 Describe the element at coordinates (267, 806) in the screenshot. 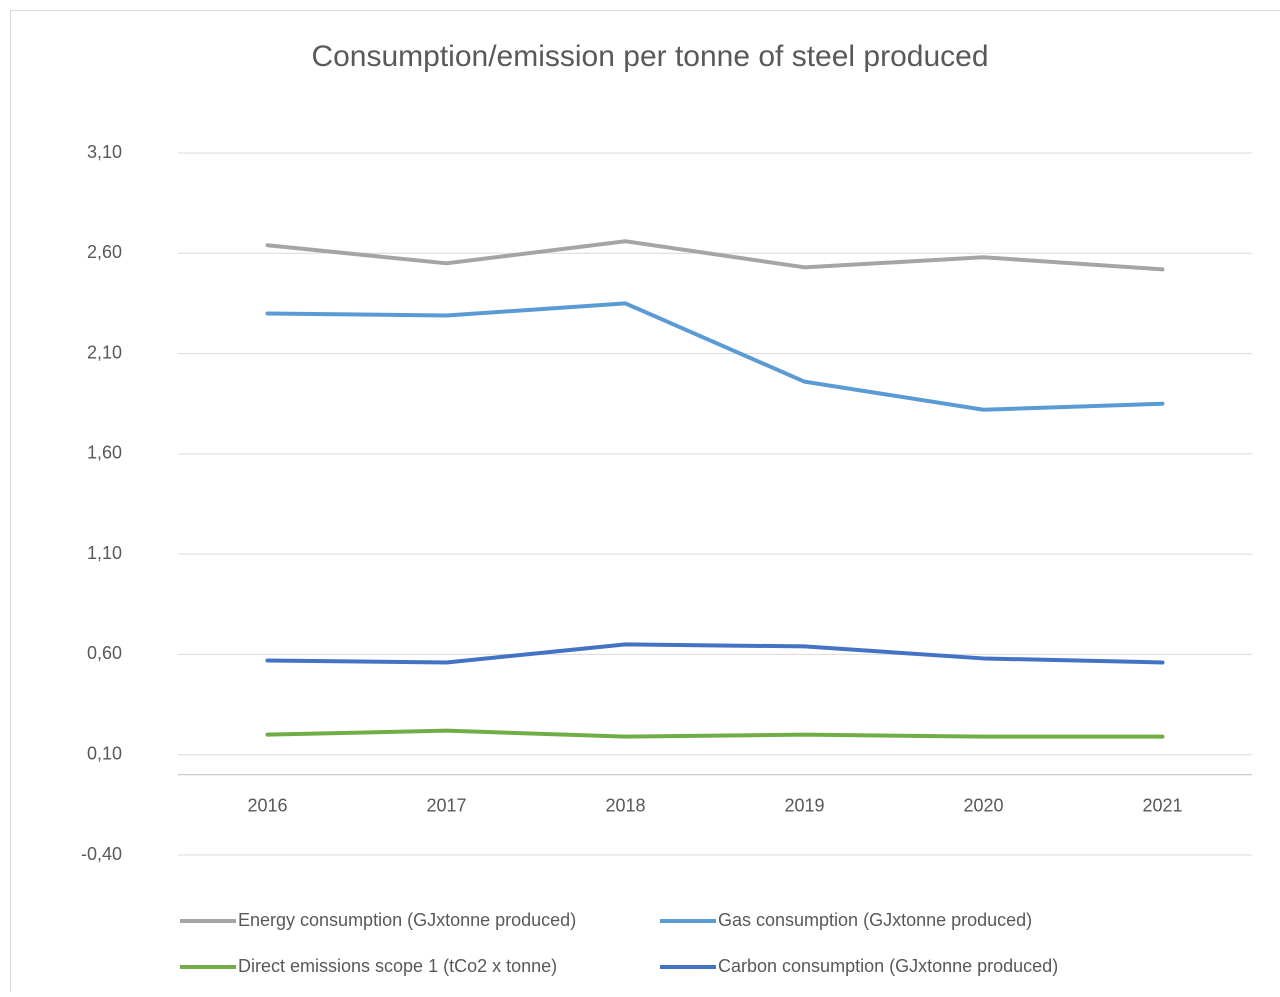

I see `x-tick-label: 2016` at that location.